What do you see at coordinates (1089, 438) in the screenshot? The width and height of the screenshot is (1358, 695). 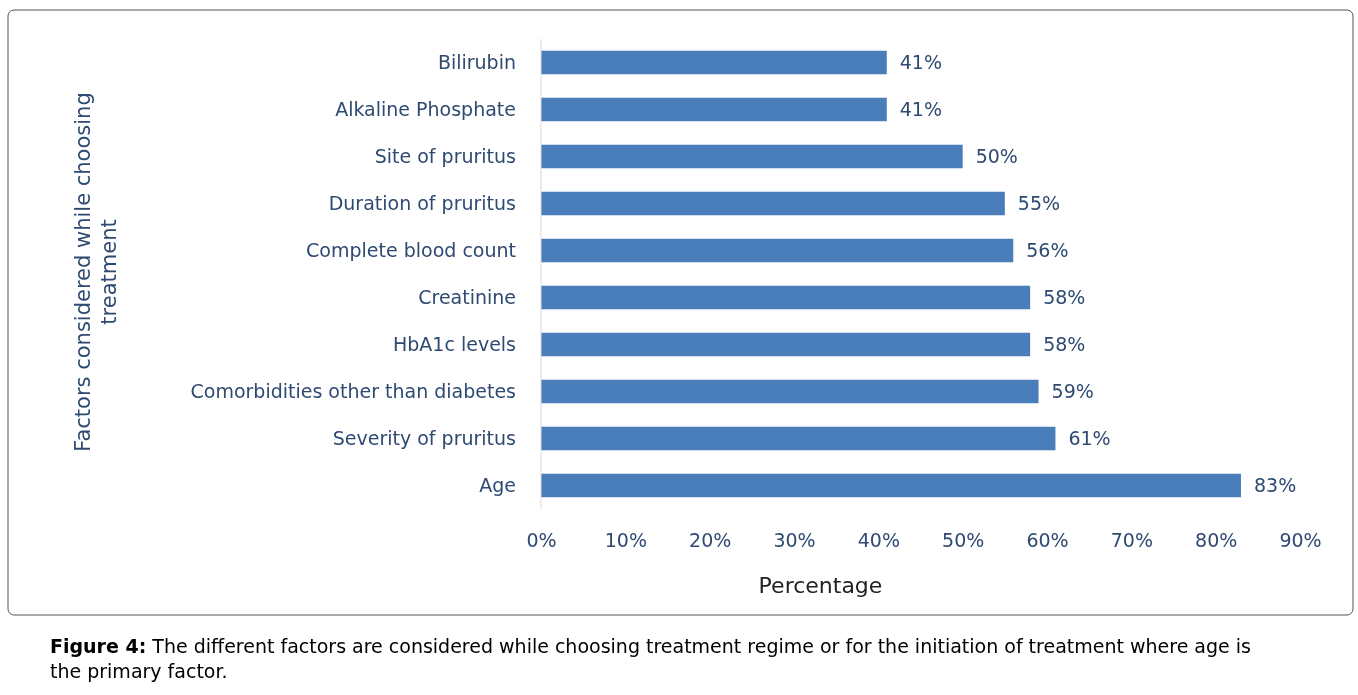 I see `data-label: 61%` at bounding box center [1089, 438].